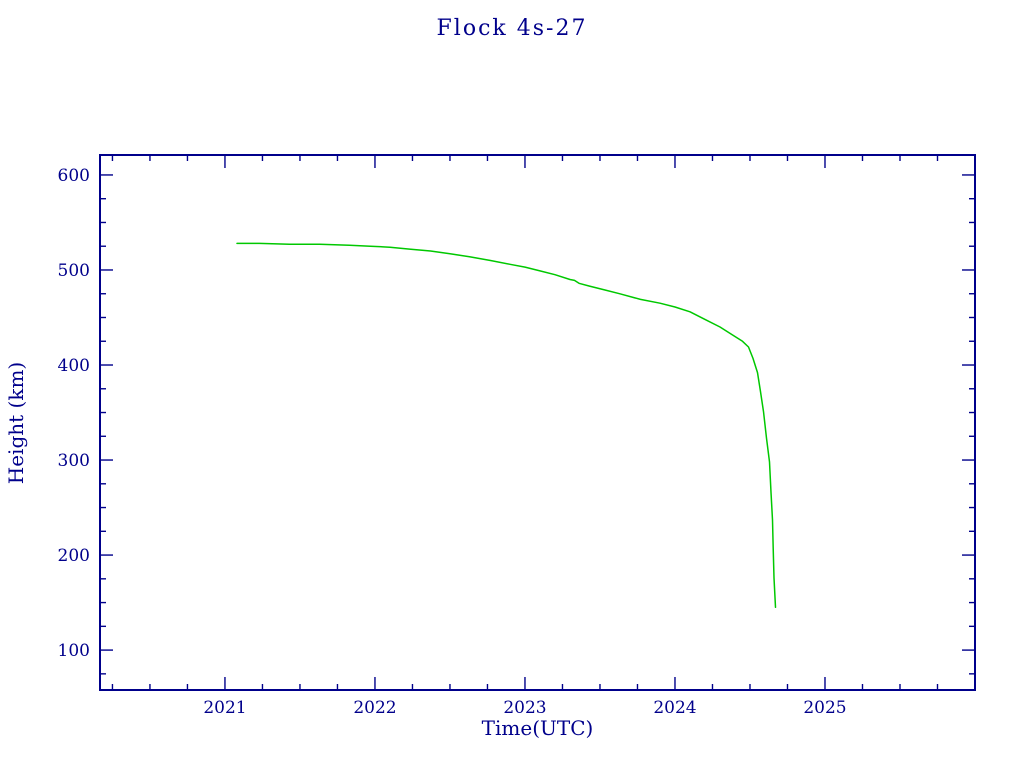  Describe the element at coordinates (74, 271) in the screenshot. I see `y-tick-label: 500` at that location.